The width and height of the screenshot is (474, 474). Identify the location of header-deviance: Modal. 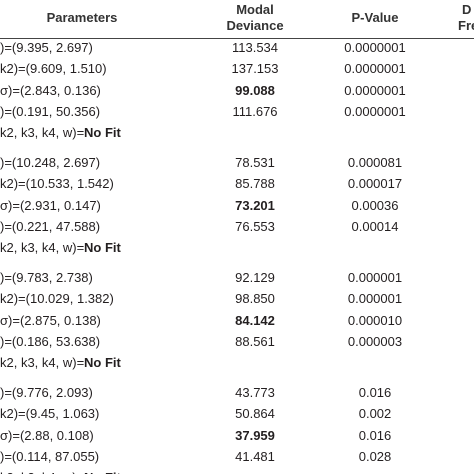
(255, 9).